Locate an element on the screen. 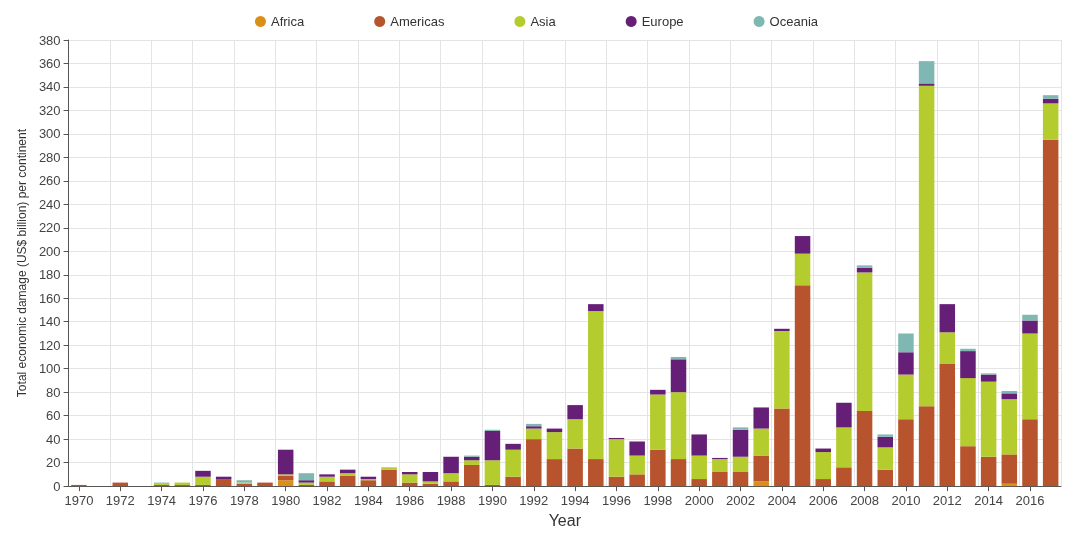 This screenshot has width=1073, height=541. x-tick-label: 2008 is located at coordinates (865, 501).